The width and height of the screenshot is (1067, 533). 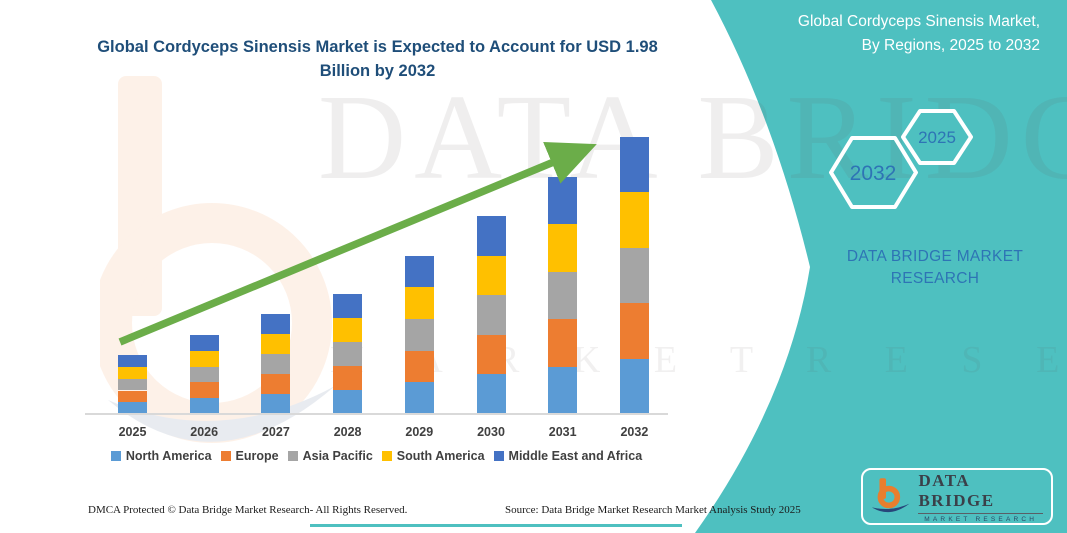 What do you see at coordinates (419, 398) in the screenshot?
I see `bar-segment-2029-north-america` at bounding box center [419, 398].